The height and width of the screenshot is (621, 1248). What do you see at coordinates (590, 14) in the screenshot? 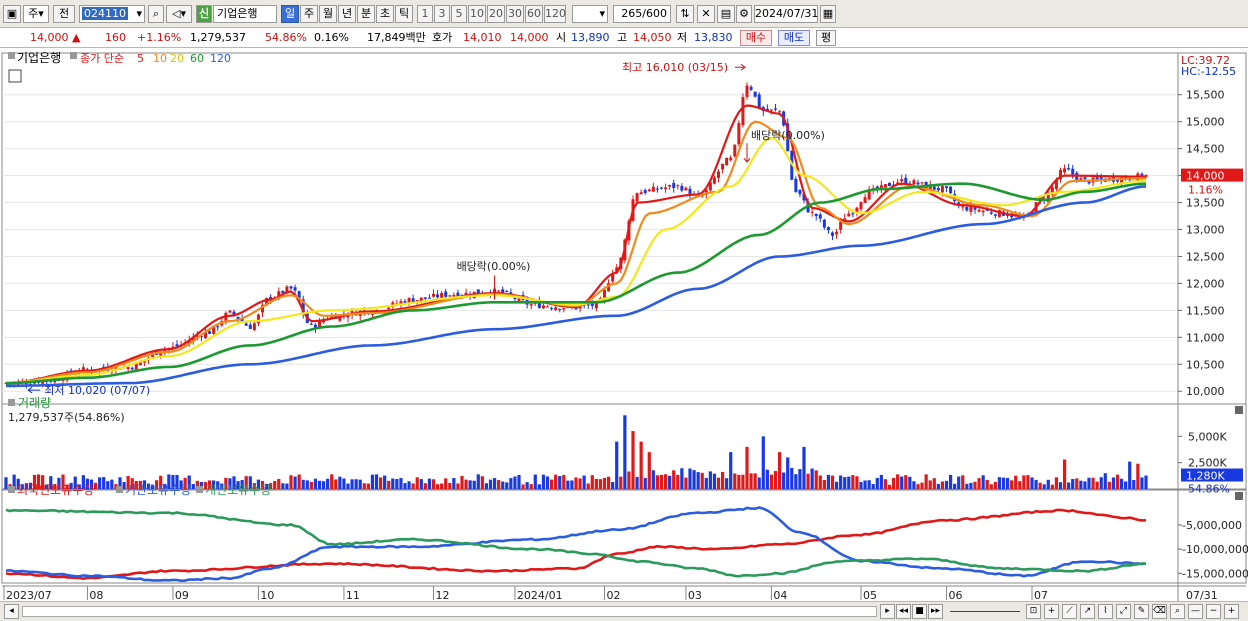
I see `interval-select: ▾` at bounding box center [590, 14].